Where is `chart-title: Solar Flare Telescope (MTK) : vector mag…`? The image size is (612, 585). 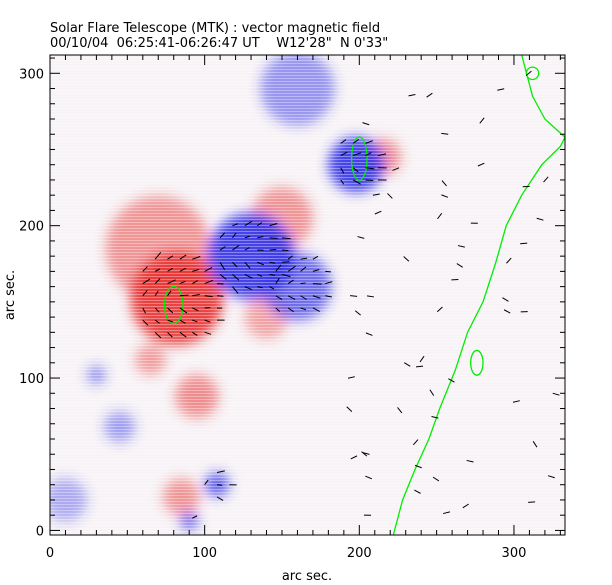
chart-title: Solar Flare Telescope (MTK) : vector mag… is located at coordinates (215, 28).